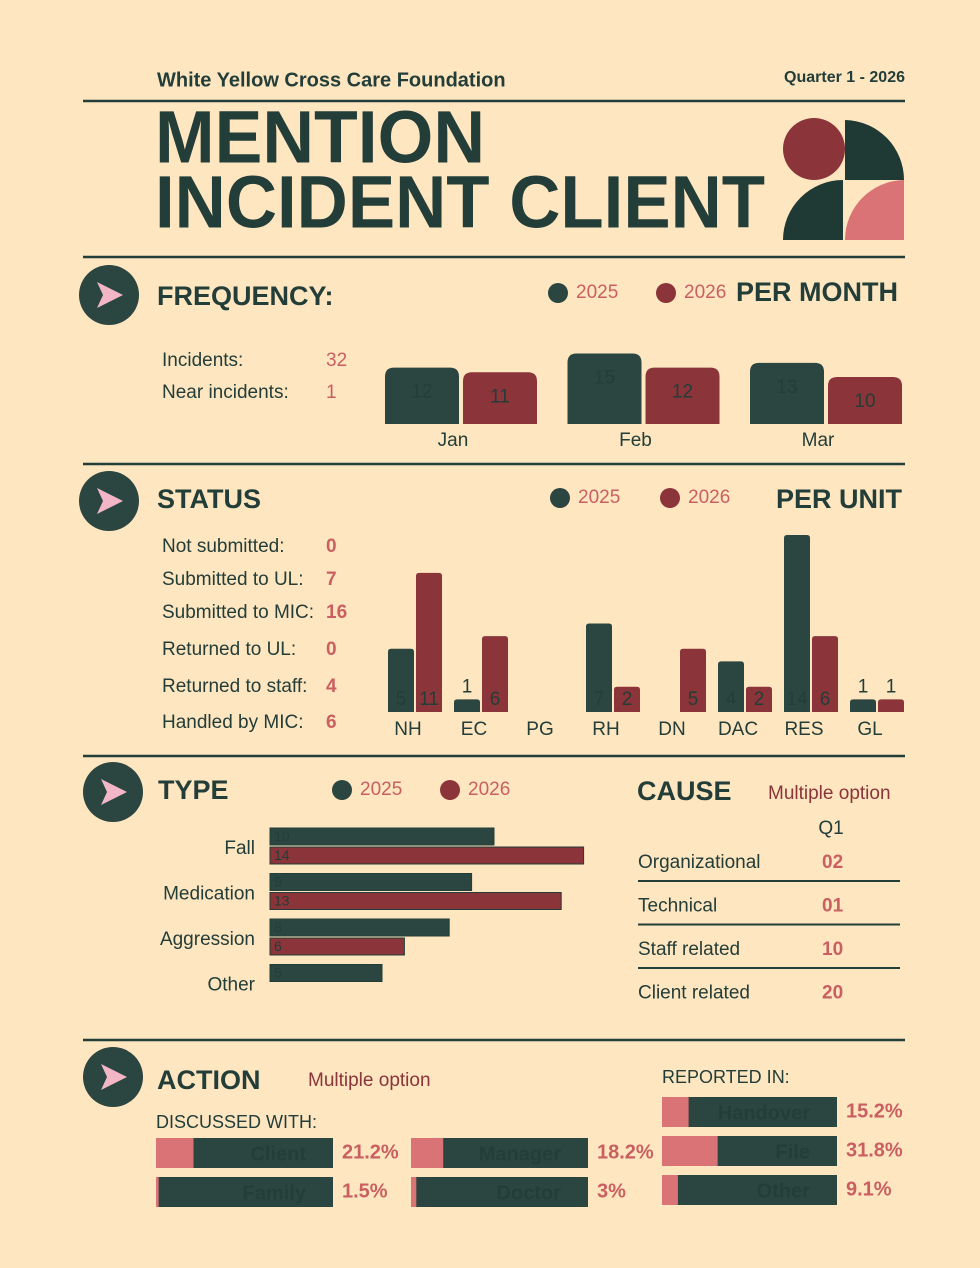 The height and width of the screenshot is (1268, 980). I want to click on bar-label: File, so click(793, 1152).